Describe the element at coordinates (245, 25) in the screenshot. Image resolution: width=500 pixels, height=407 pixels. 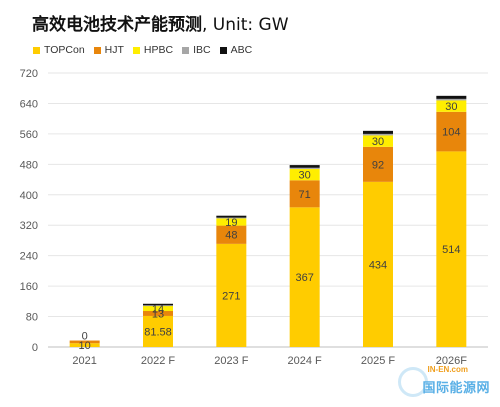
I see `chart-title-unit: , Unit: GW` at that location.